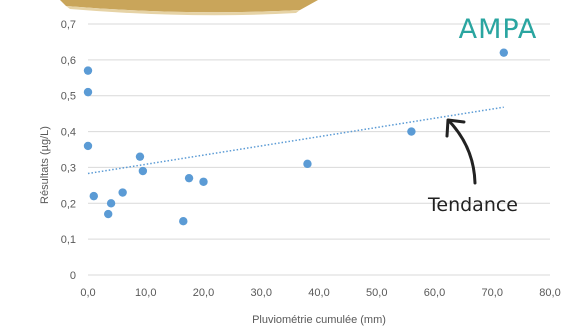  Describe the element at coordinates (472, 205) in the screenshot. I see `trend-annotation-label: Tendance` at that location.